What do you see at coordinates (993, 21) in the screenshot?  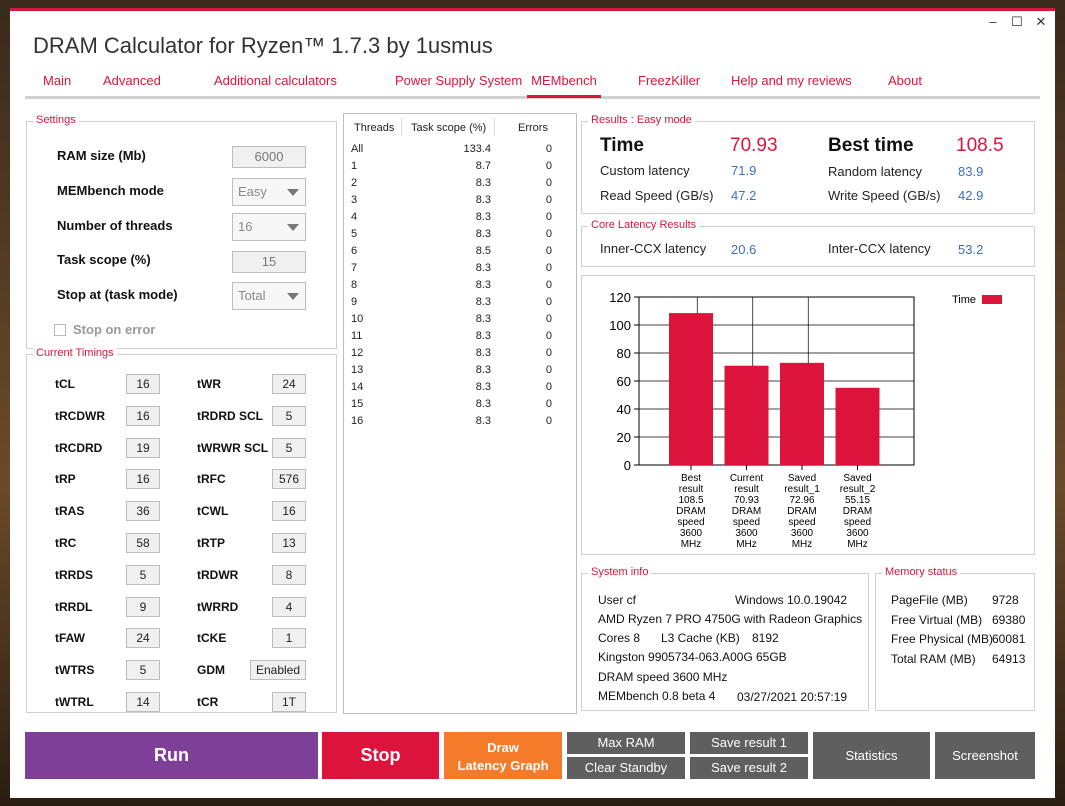 I see `minimize-button: –` at bounding box center [993, 21].